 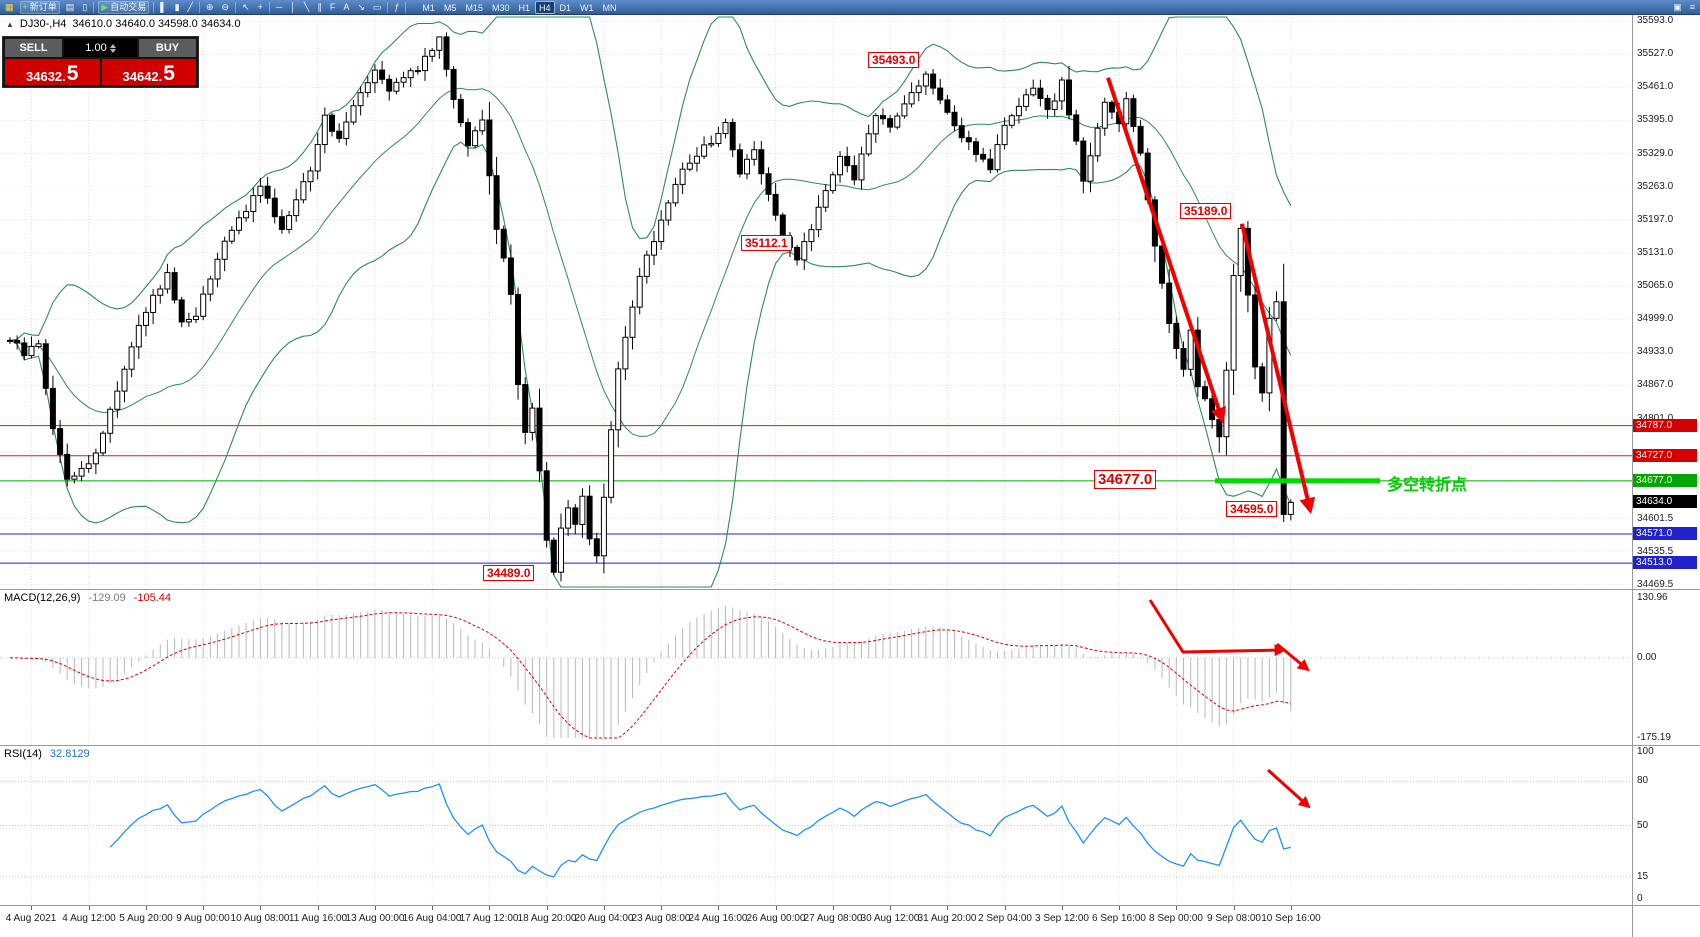 What do you see at coordinates (450, 7) in the screenshot?
I see `timeframe-m5-button: M5` at bounding box center [450, 7].